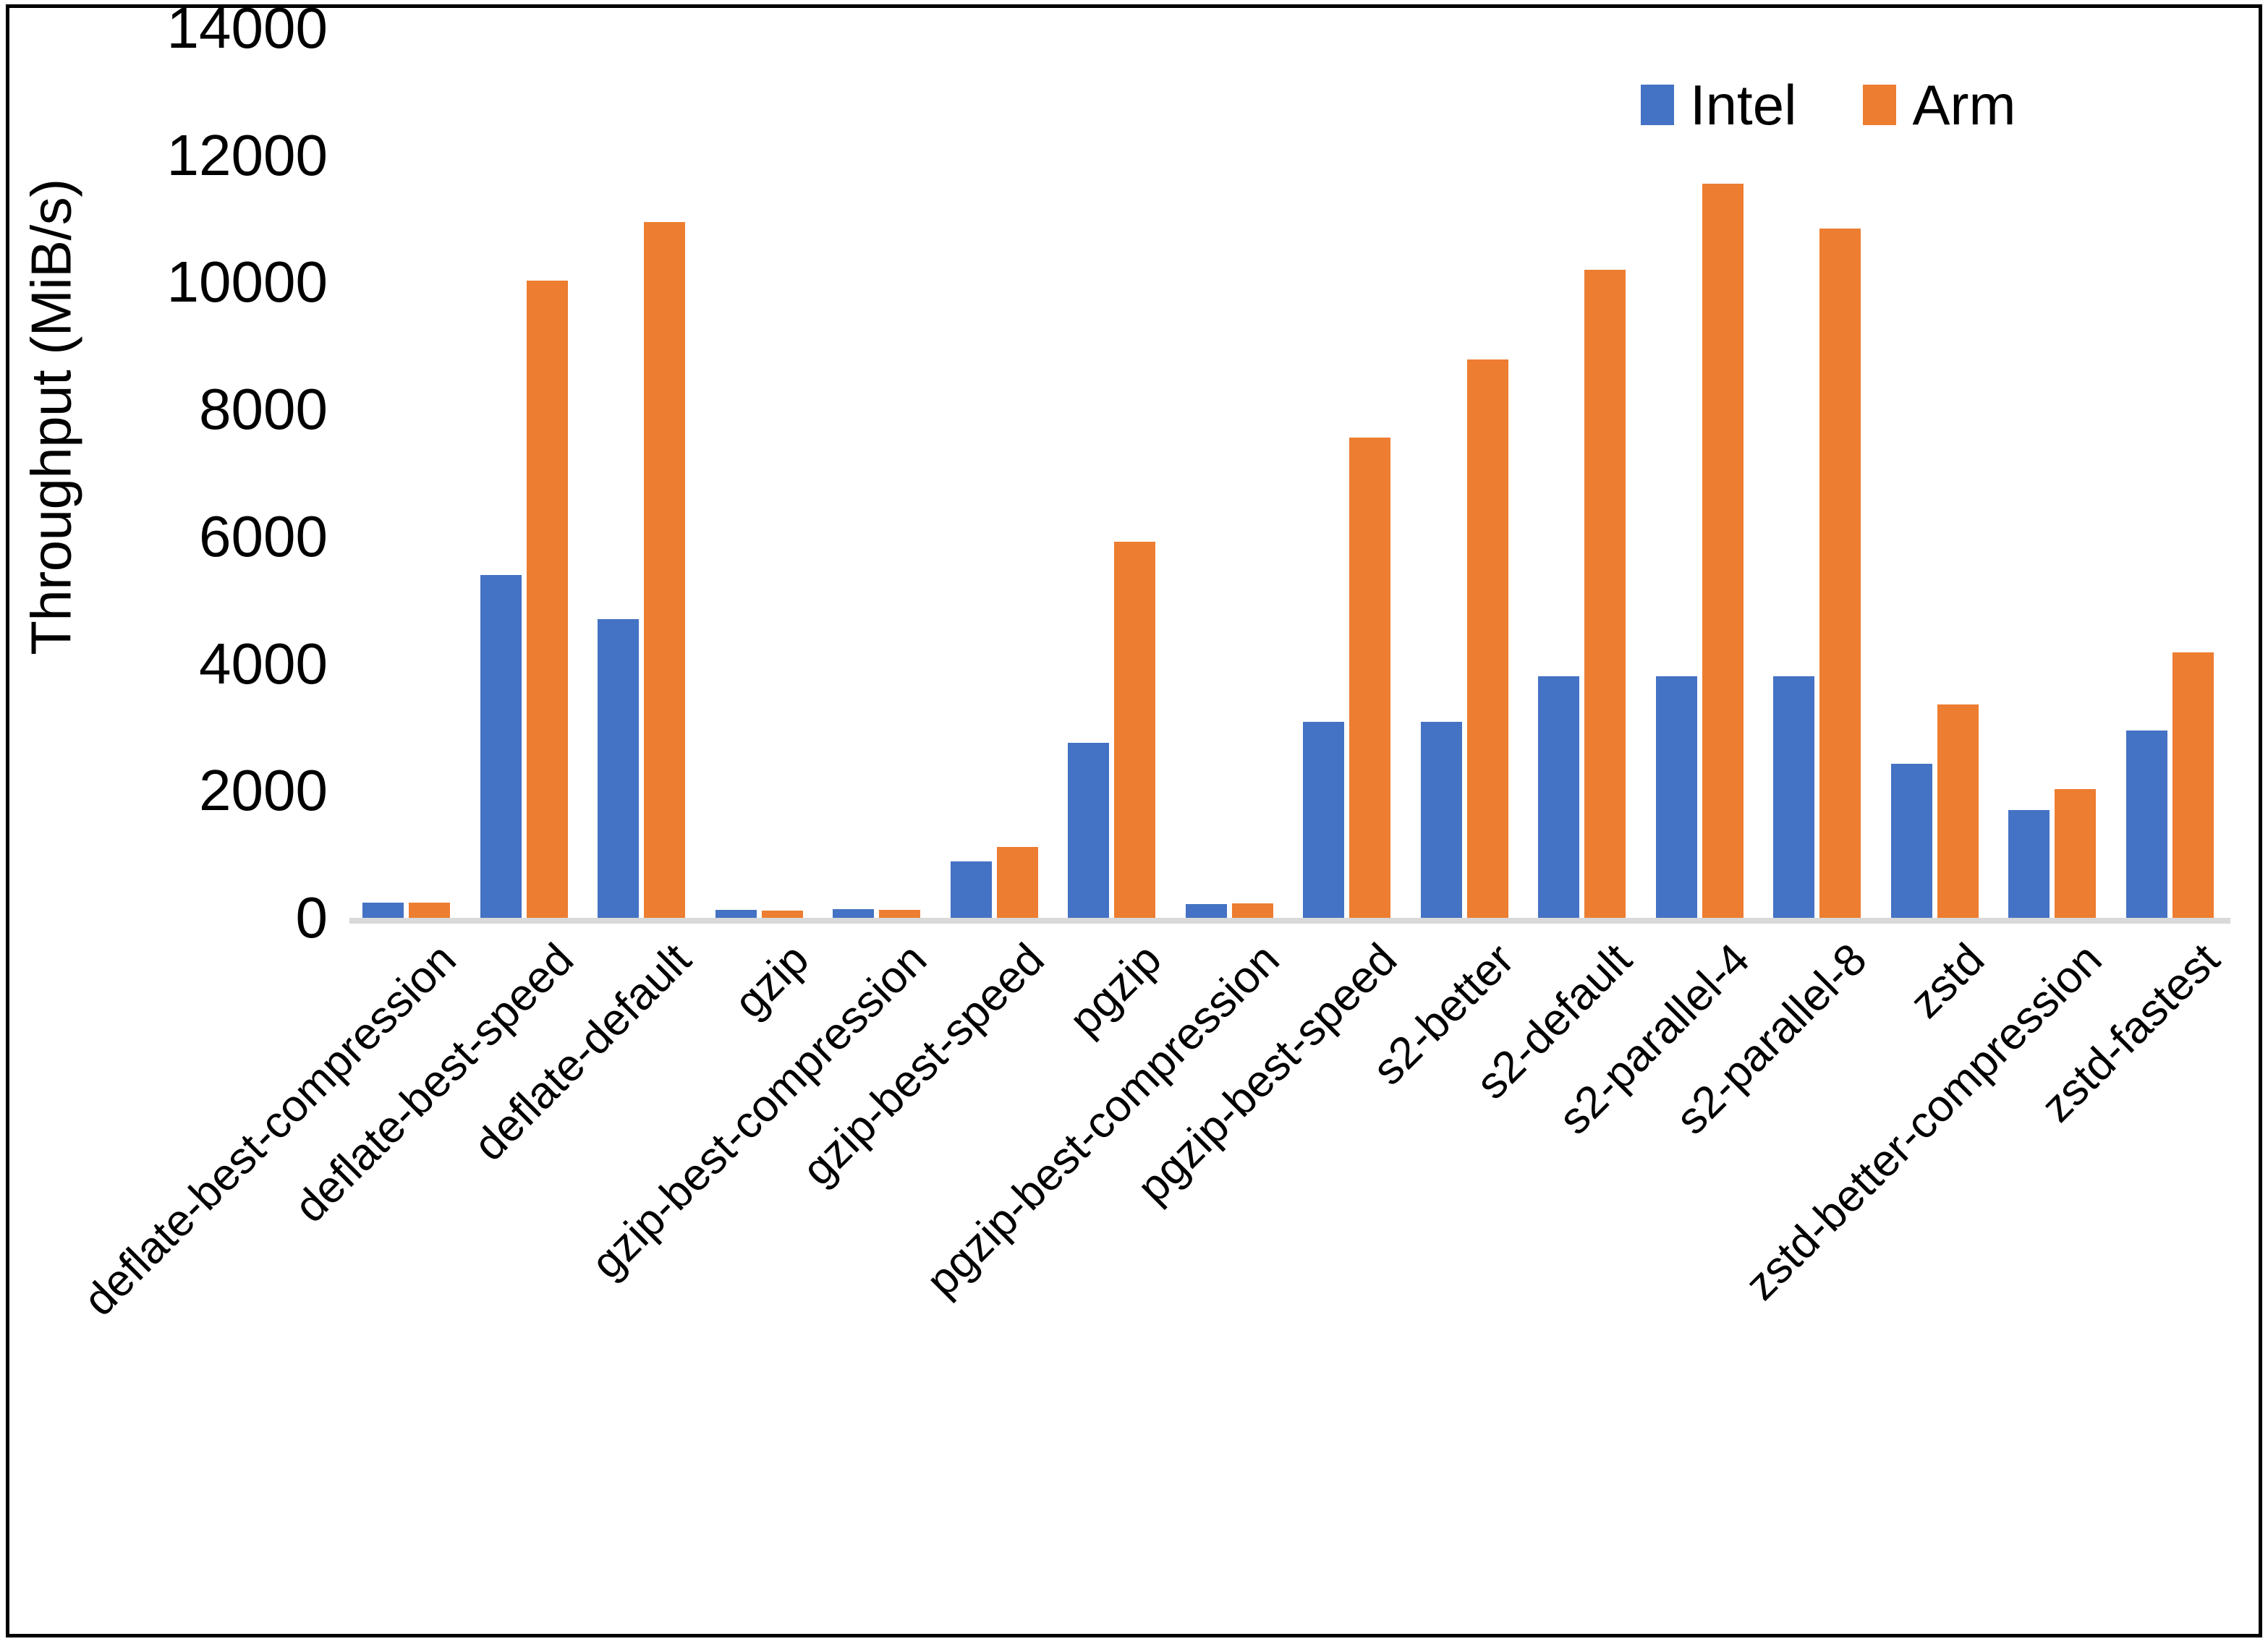 This screenshot has height=1644, width=2268. What do you see at coordinates (311, 917) in the screenshot?
I see `y-tick-label: 0` at bounding box center [311, 917].